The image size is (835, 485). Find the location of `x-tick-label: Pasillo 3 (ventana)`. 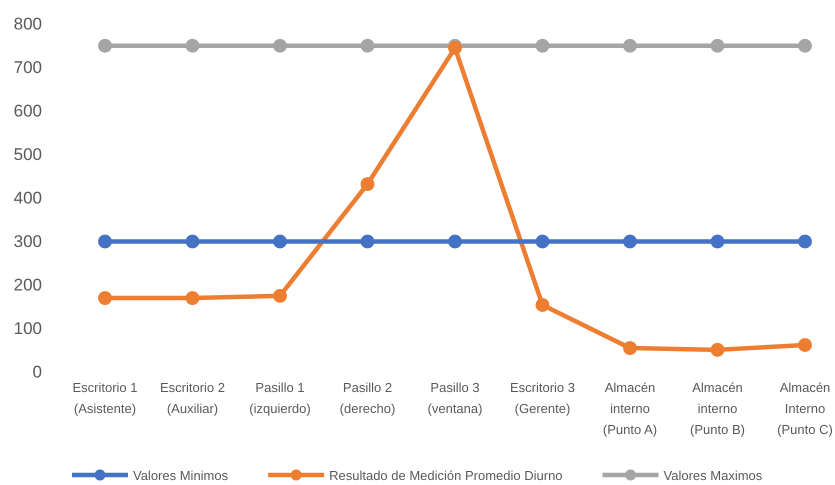

x-tick-label: Pasillo 3 (ventana) is located at coordinates (455, 398).